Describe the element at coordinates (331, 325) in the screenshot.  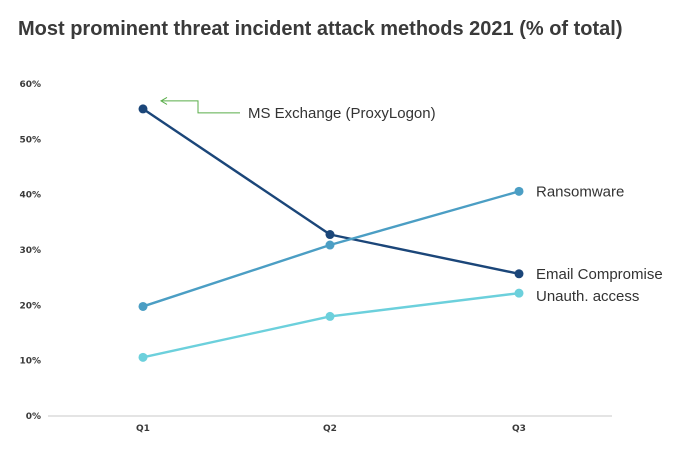
I see `series-line-unauth-access` at that location.